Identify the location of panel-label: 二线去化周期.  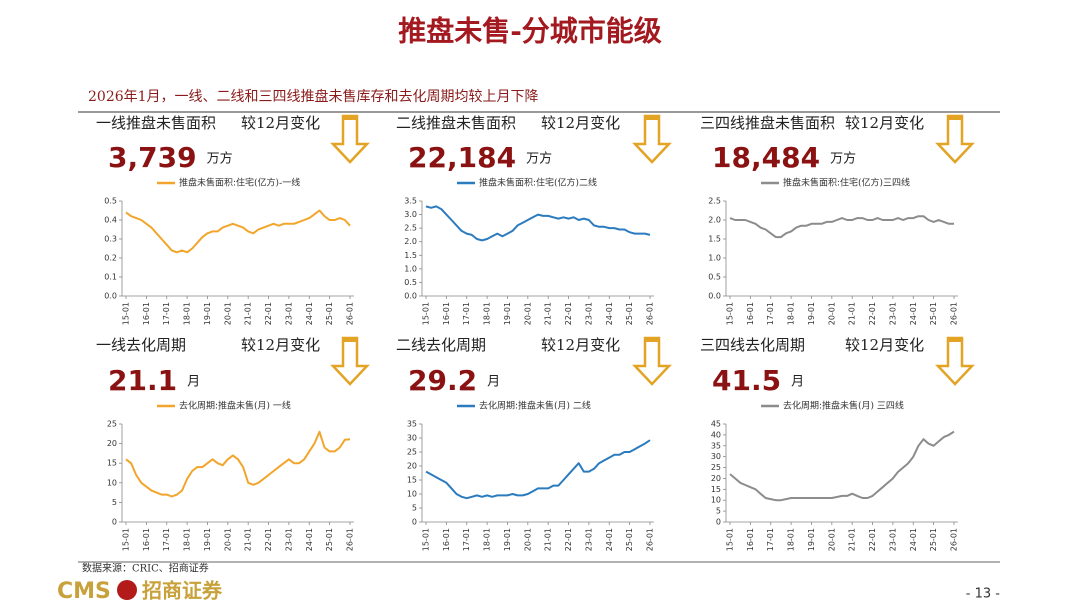
(441, 345).